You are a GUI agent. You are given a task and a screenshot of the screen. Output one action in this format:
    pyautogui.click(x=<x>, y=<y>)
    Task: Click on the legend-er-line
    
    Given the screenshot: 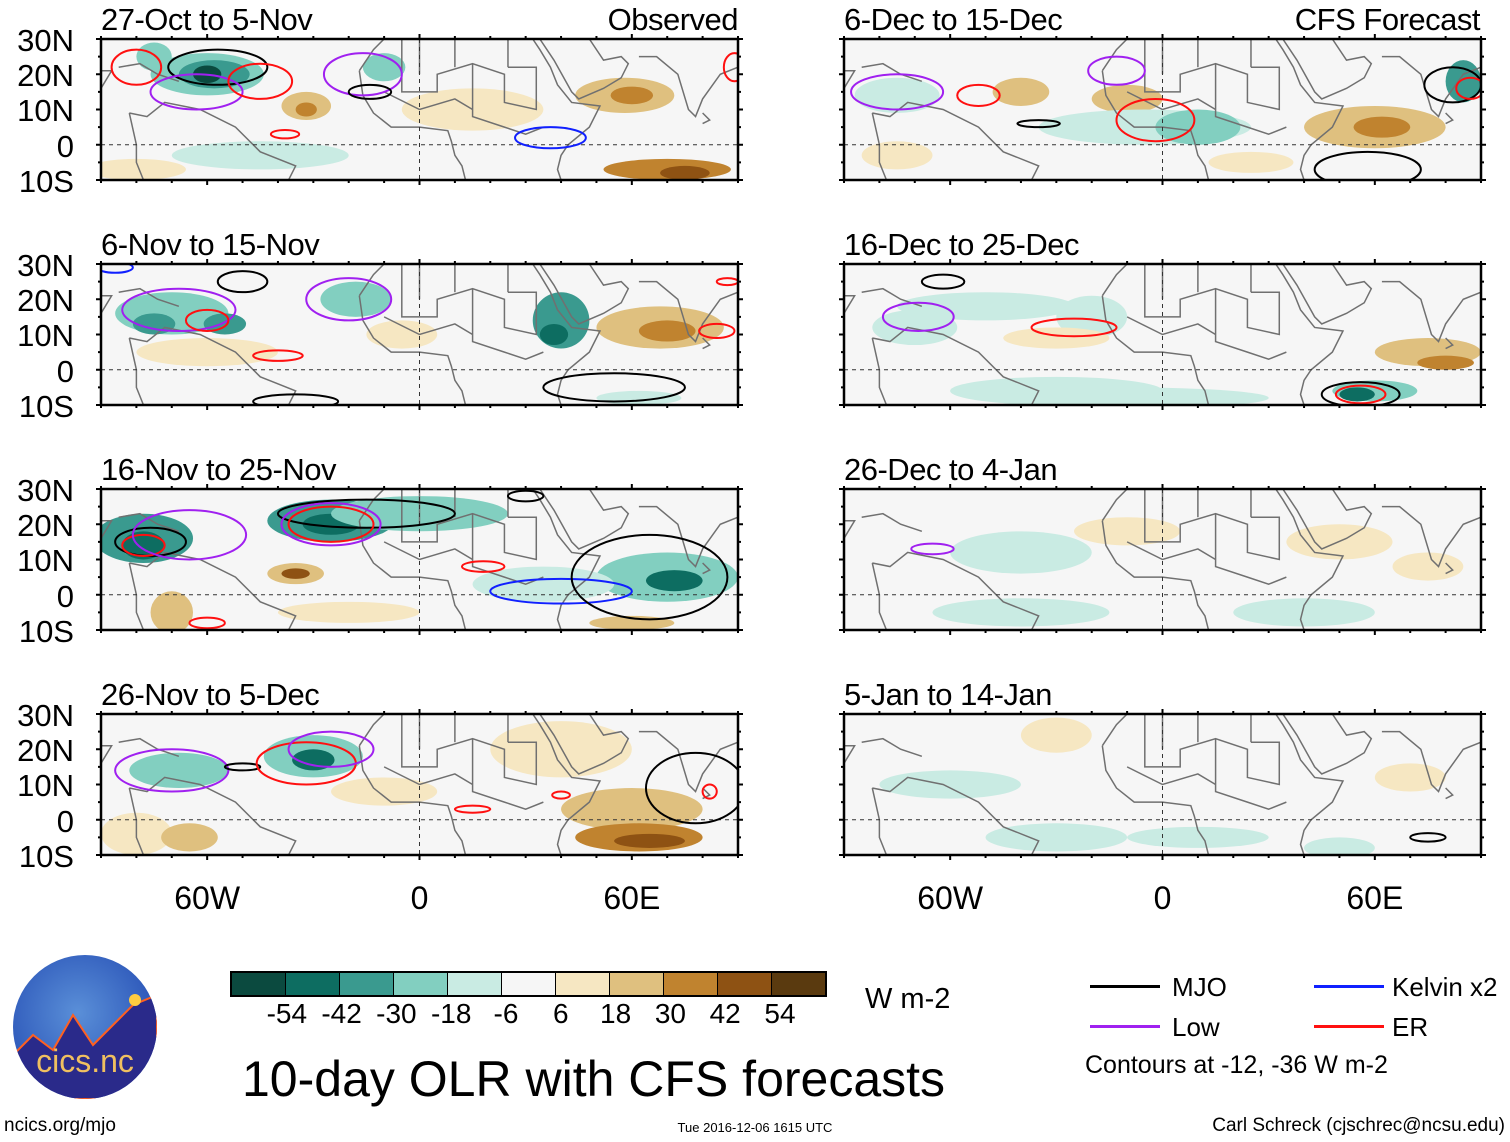 What is the action you would take?
    pyautogui.click(x=1349, y=1026)
    